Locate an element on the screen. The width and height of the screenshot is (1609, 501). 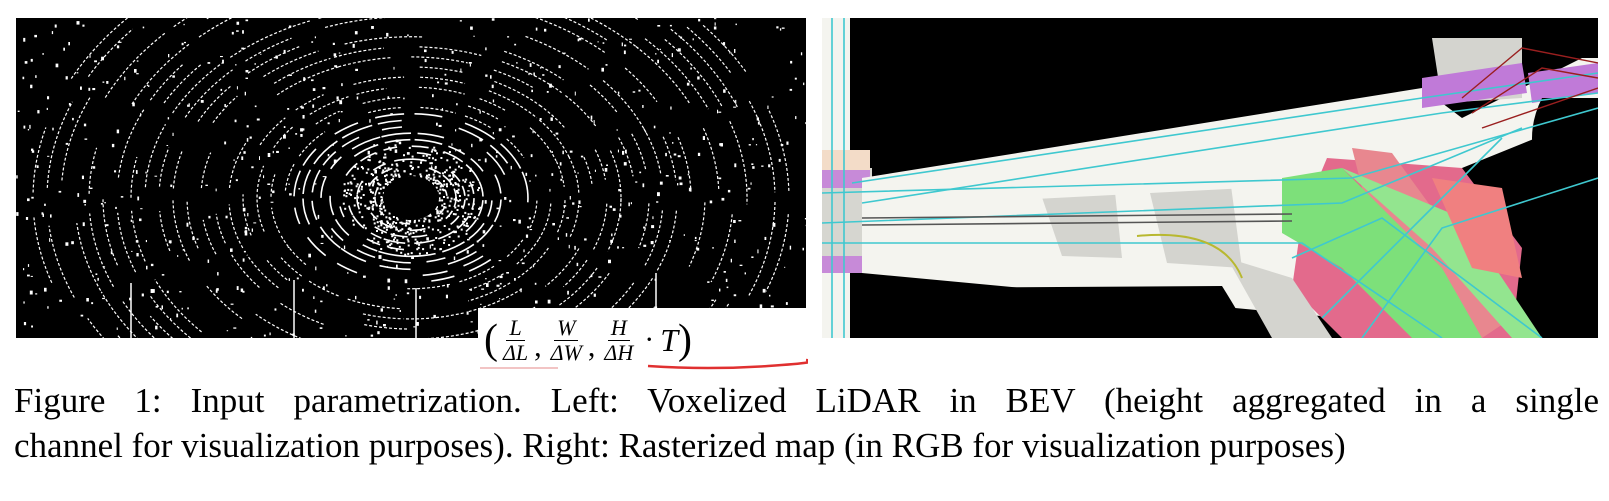
fraction-denominator: ΔW is located at coordinates (566, 352).